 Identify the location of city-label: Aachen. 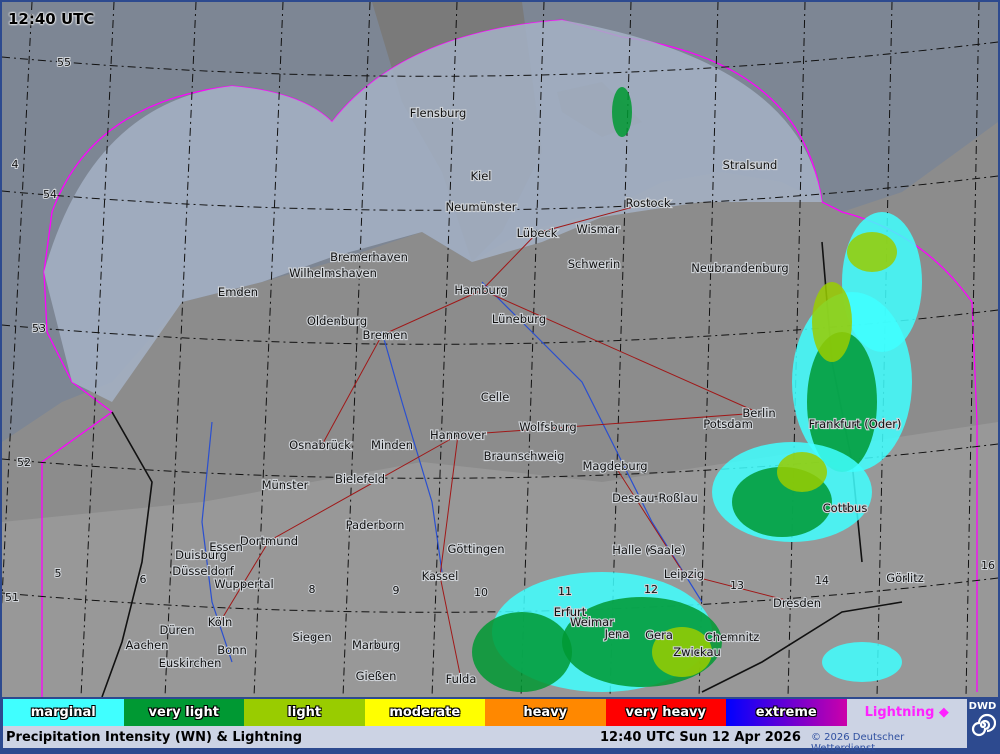
(147, 645).